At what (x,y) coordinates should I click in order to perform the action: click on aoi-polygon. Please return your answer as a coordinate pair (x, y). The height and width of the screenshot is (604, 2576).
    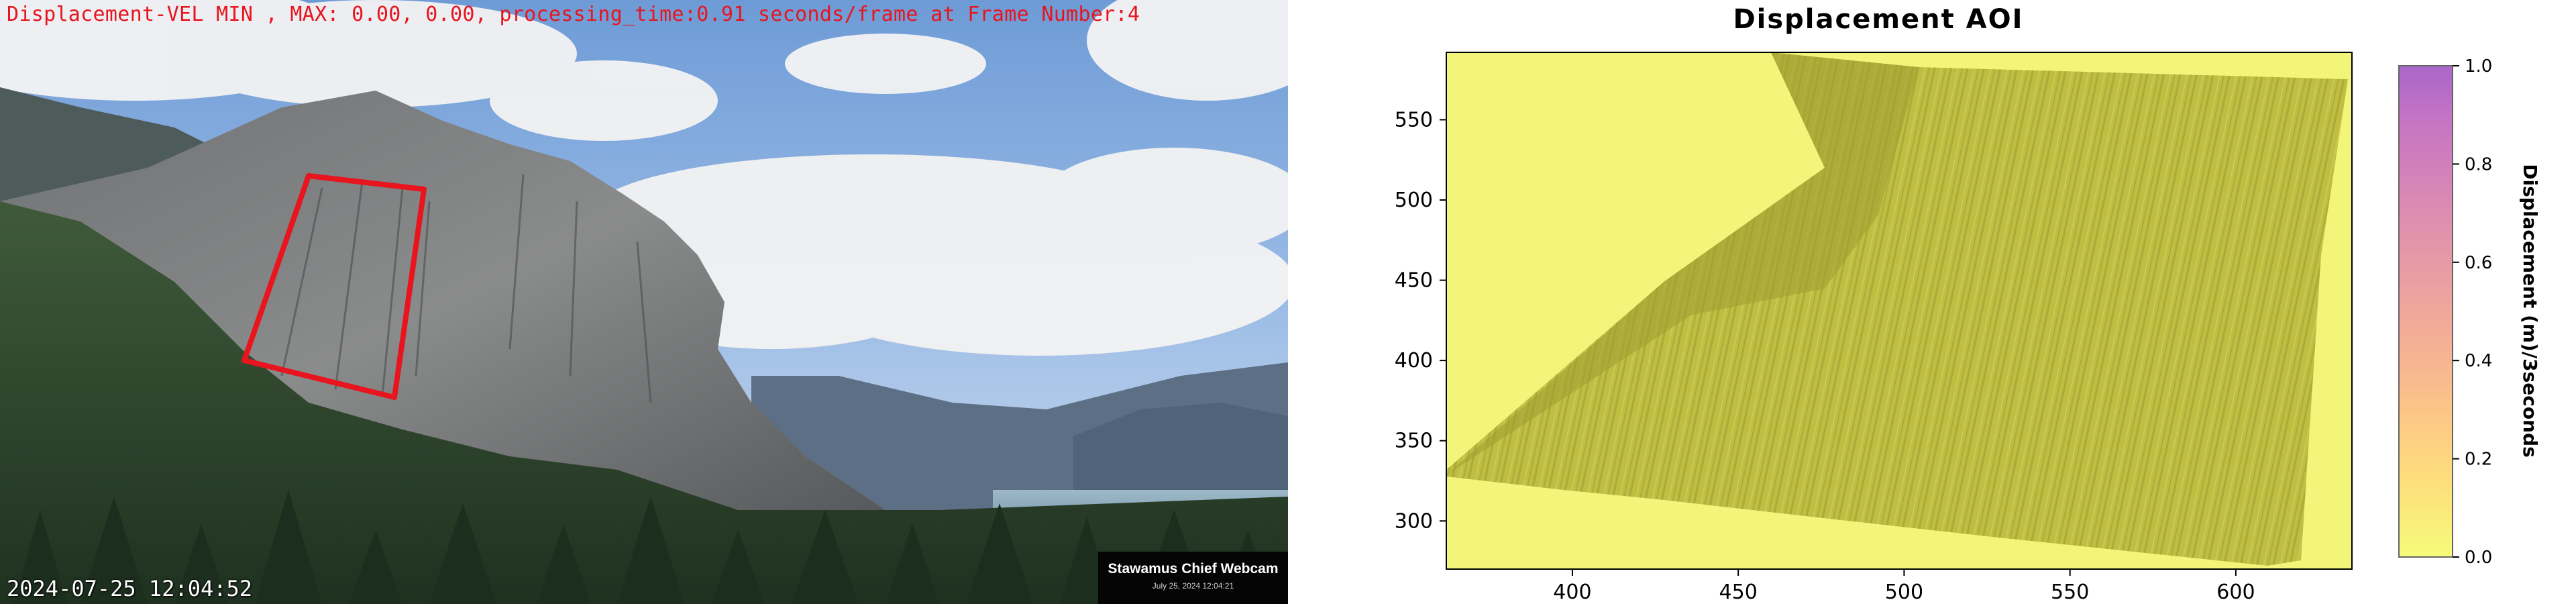
    Looking at the image, I should click on (334, 286).